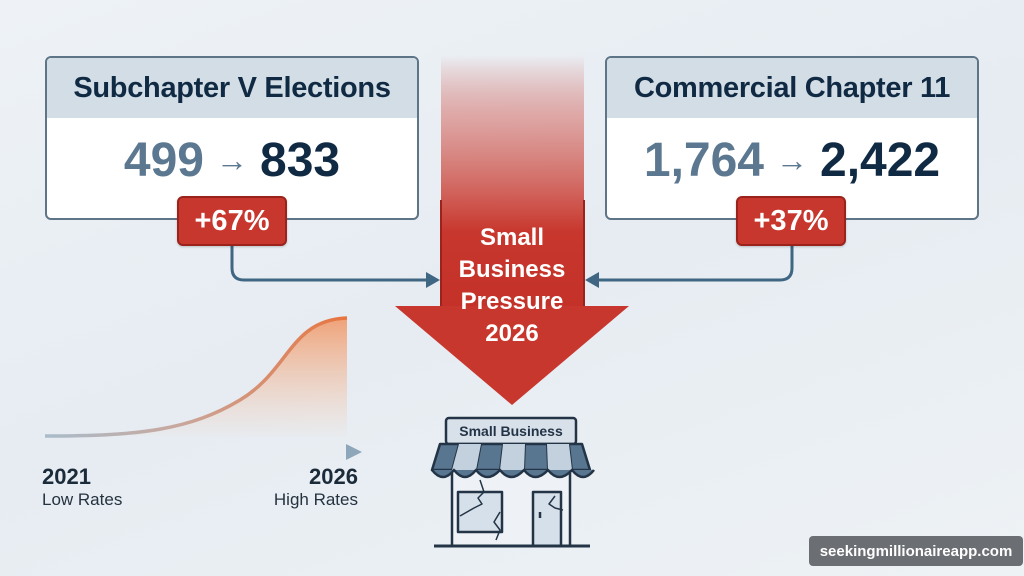 This screenshot has height=576, width=1024. Describe the element at coordinates (512, 482) in the screenshot. I see `cracked-storefront-icon` at that location.